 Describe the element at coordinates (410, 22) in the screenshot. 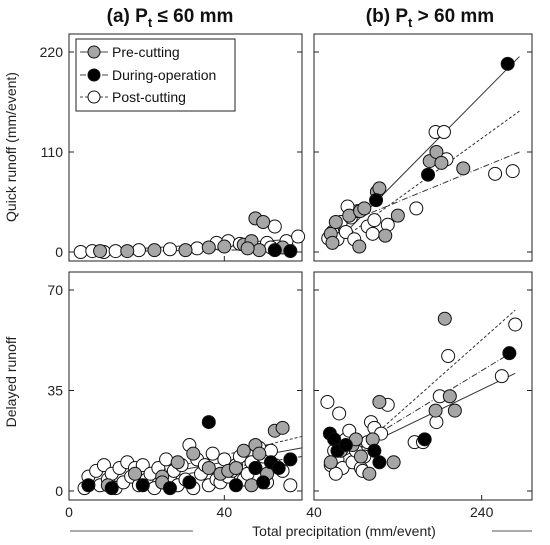

I see `panel-b-title-subscript: t` at that location.